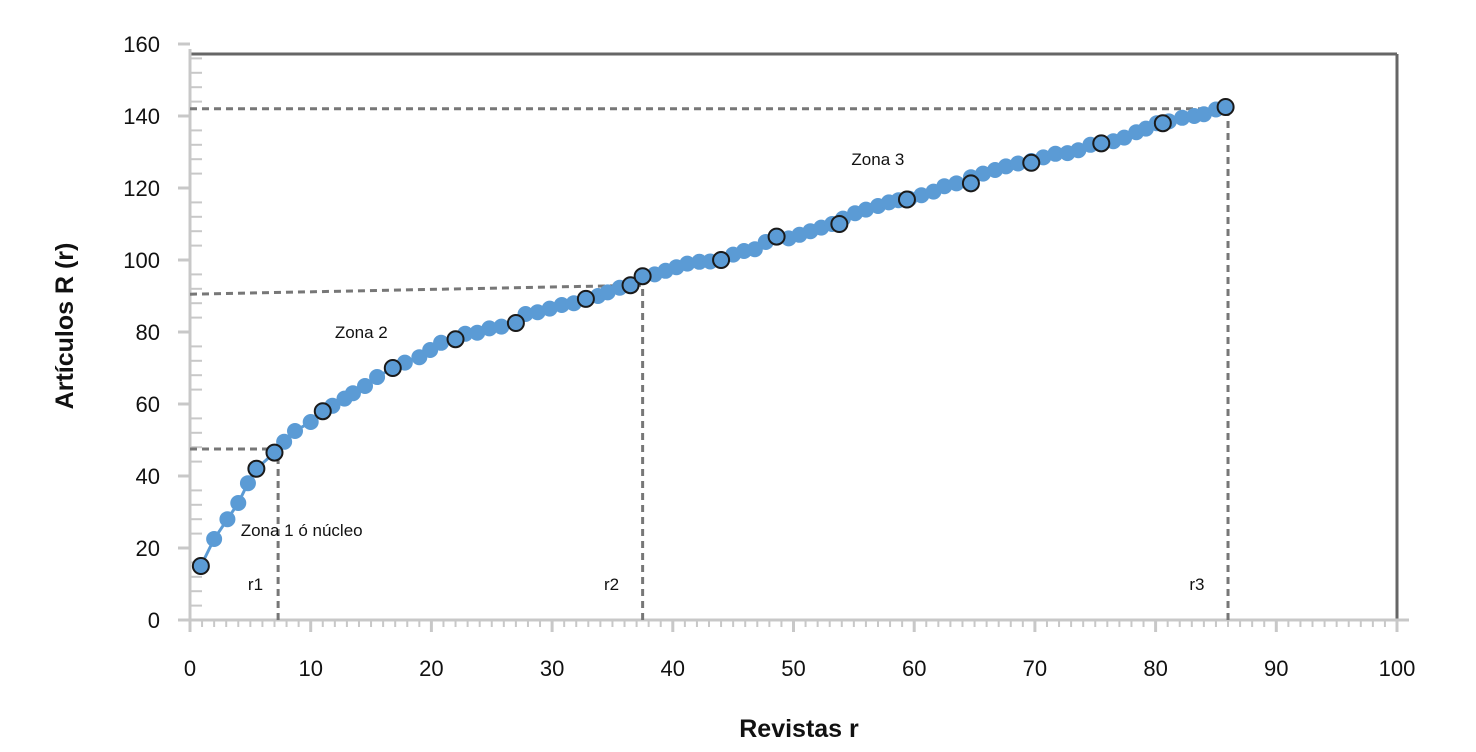 This screenshot has width=1476, height=752. What do you see at coordinates (793, 668) in the screenshot?
I see `x-tick-label: 50` at bounding box center [793, 668].